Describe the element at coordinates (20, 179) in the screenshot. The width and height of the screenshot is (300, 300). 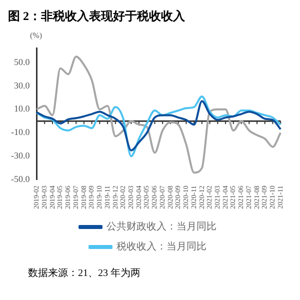
I see `y-tick-label: -50.0` at that location.